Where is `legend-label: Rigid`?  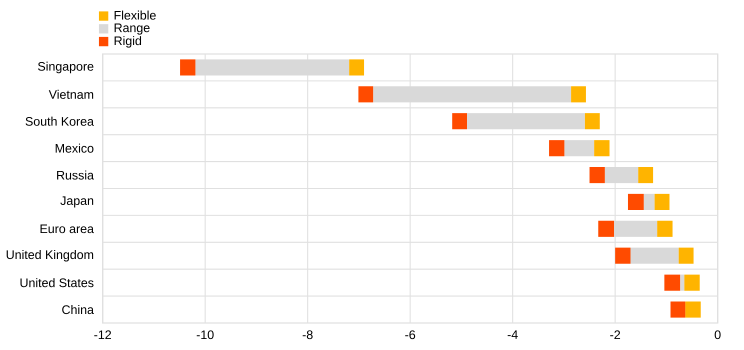
legend-label: Rigid is located at coordinates (128, 42).